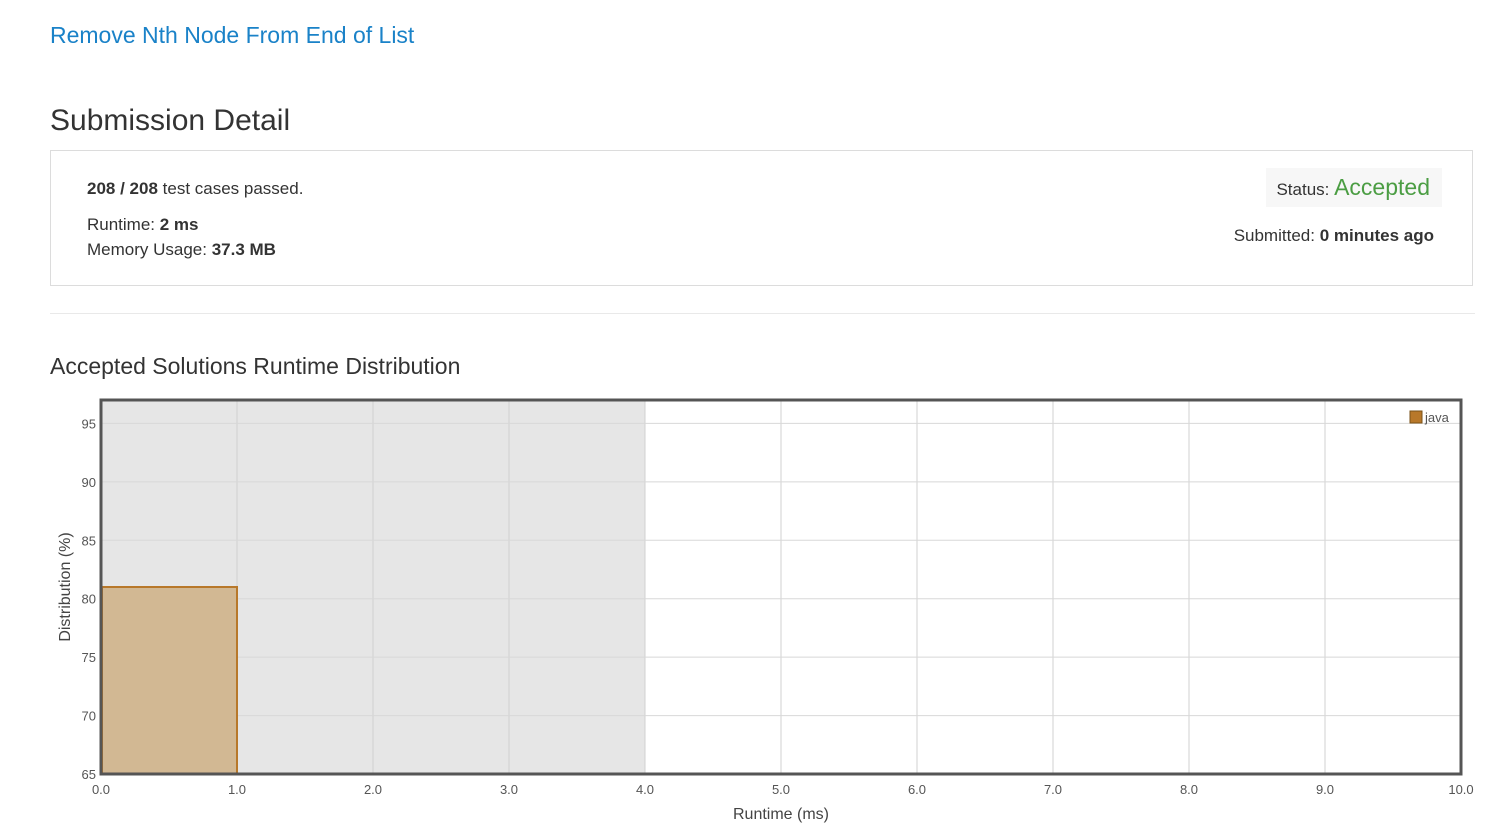 Image resolution: width=1509 pixels, height=825 pixels. I want to click on runtime-label: Runtime:, so click(123, 224).